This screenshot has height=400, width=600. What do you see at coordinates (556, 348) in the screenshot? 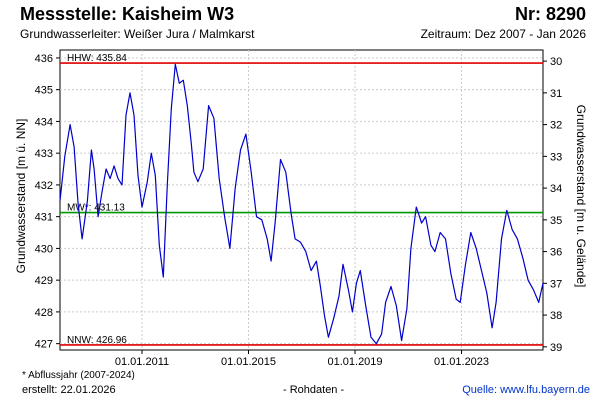
I see `y2-tick-label: 39` at bounding box center [556, 348].